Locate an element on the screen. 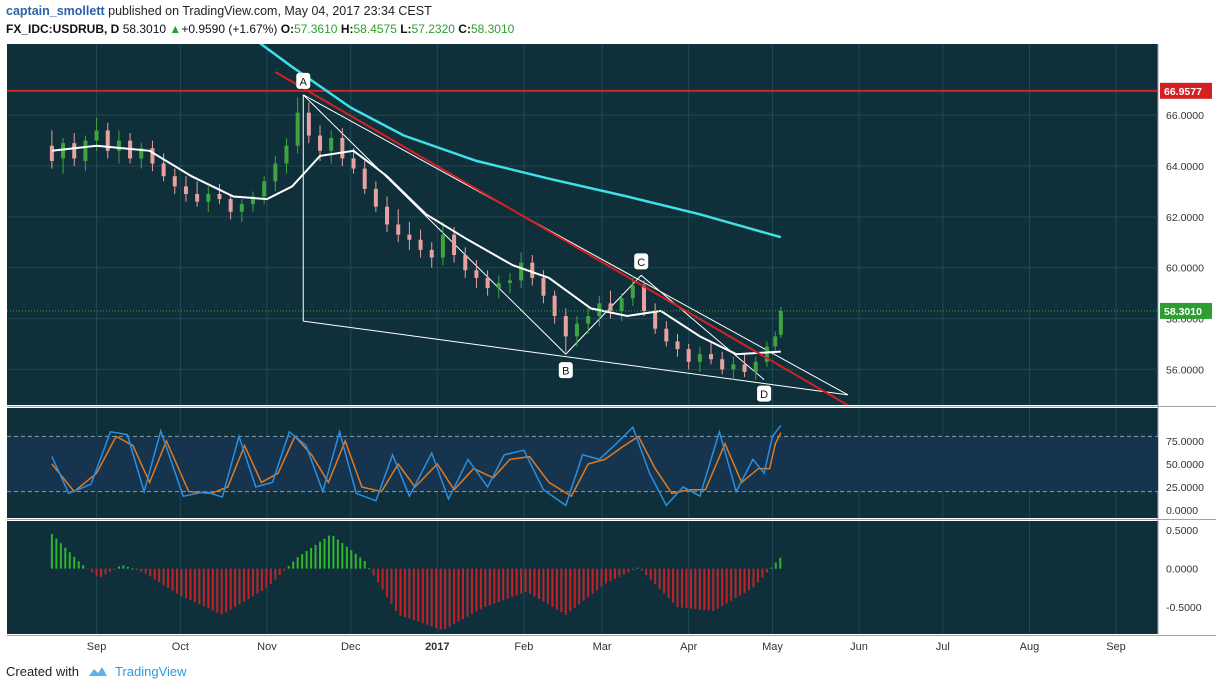 The image size is (1216, 690). last-price-tag is located at coordinates (1186, 310).